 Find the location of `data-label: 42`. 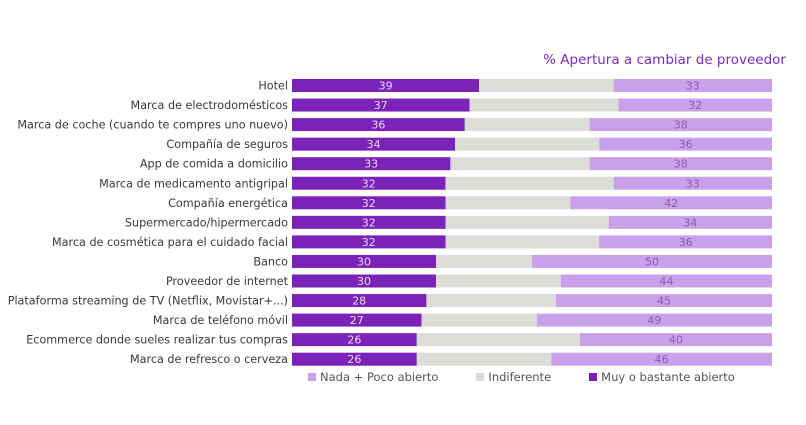

data-label: 42 is located at coordinates (671, 203).